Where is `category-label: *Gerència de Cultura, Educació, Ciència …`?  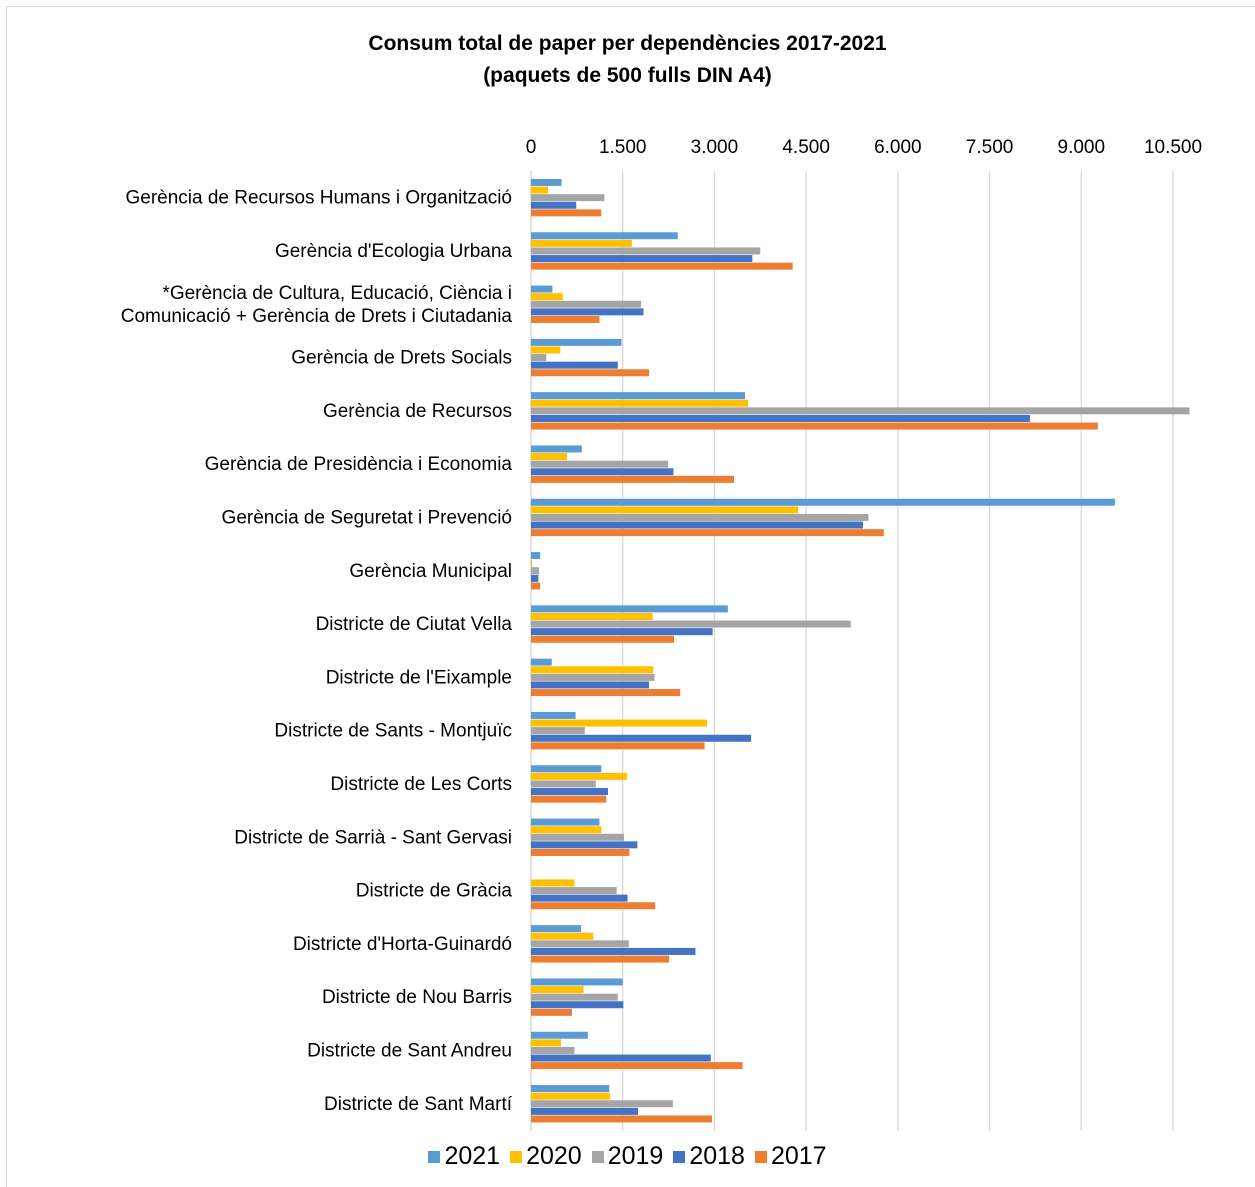 category-label: *Gerència de Cultura, Educació, Ciència … is located at coordinates (337, 293).